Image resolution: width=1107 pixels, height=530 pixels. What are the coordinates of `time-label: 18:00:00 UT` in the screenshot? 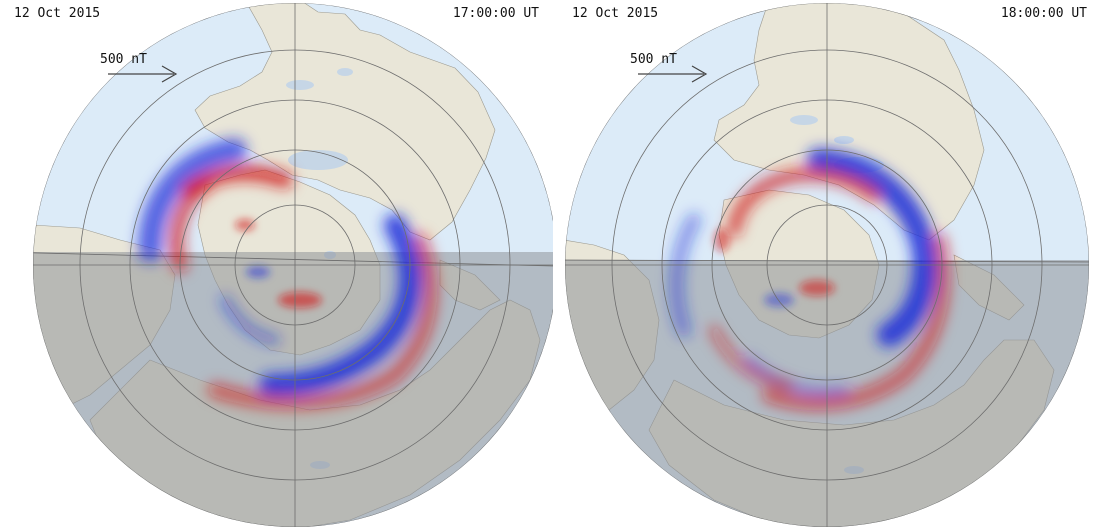 It's located at (1043, 13).